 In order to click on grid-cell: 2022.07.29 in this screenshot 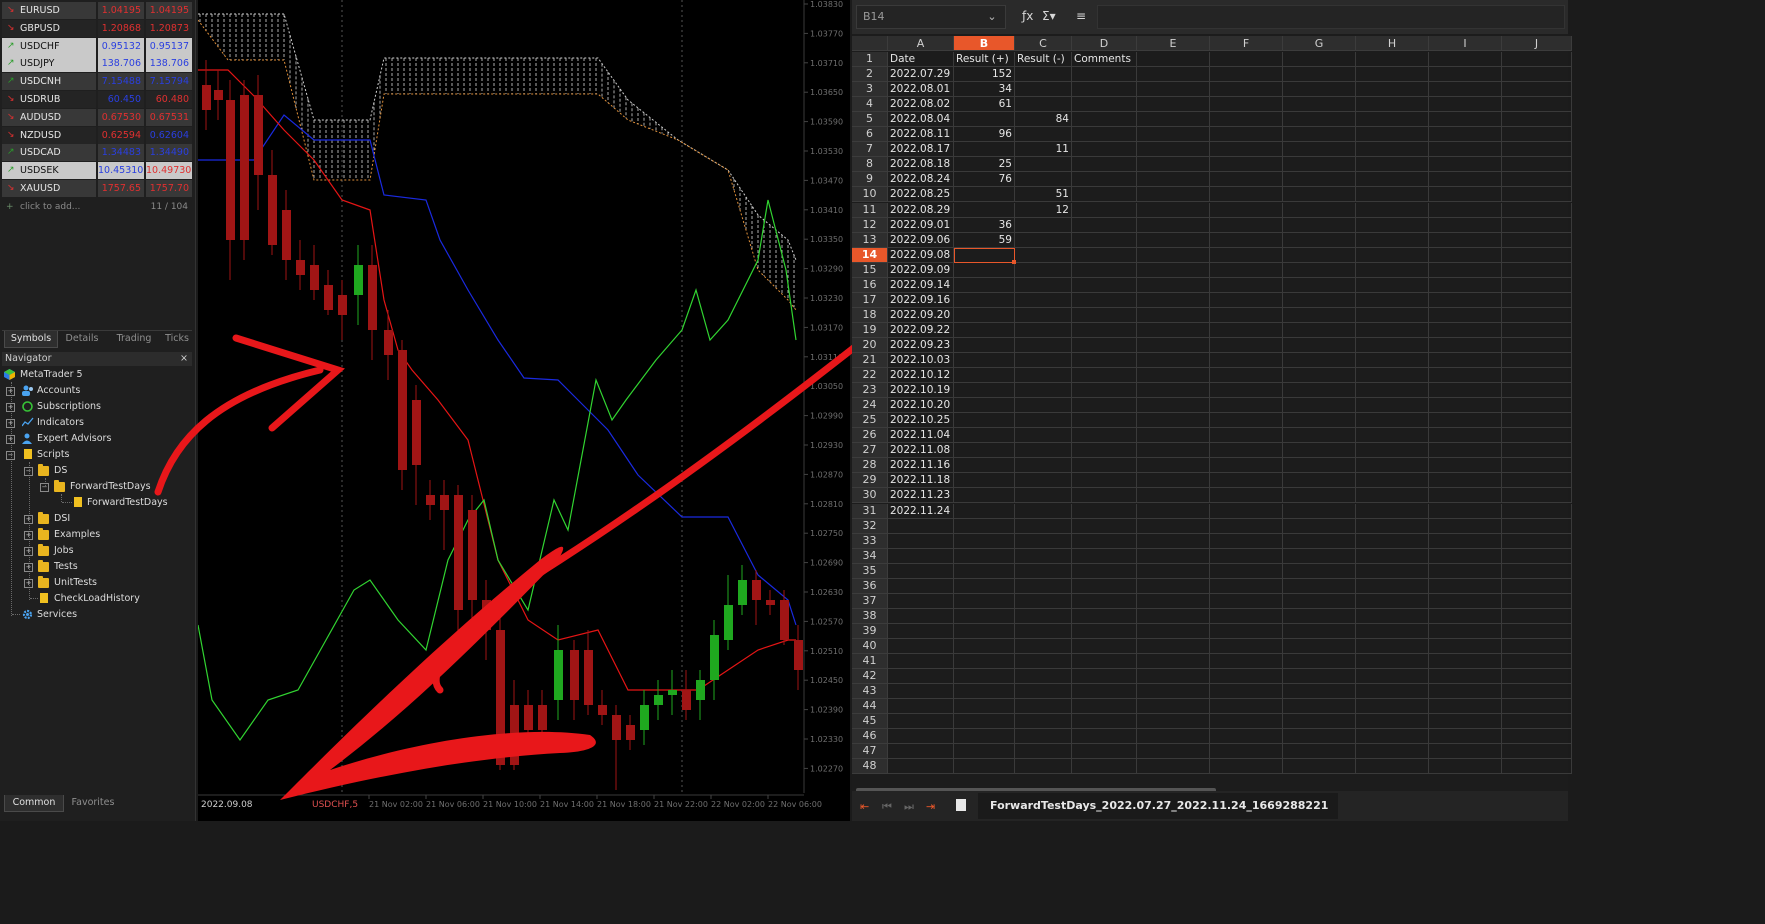, I will do `click(921, 75)`.